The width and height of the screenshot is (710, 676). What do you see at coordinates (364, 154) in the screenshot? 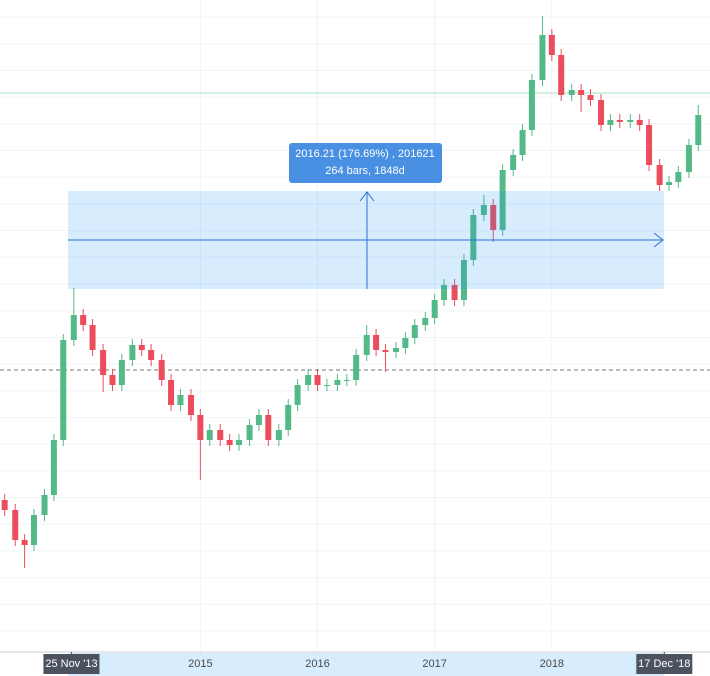
I see `measure-line1: 2016.21 (176.69%) , 201621` at bounding box center [364, 154].